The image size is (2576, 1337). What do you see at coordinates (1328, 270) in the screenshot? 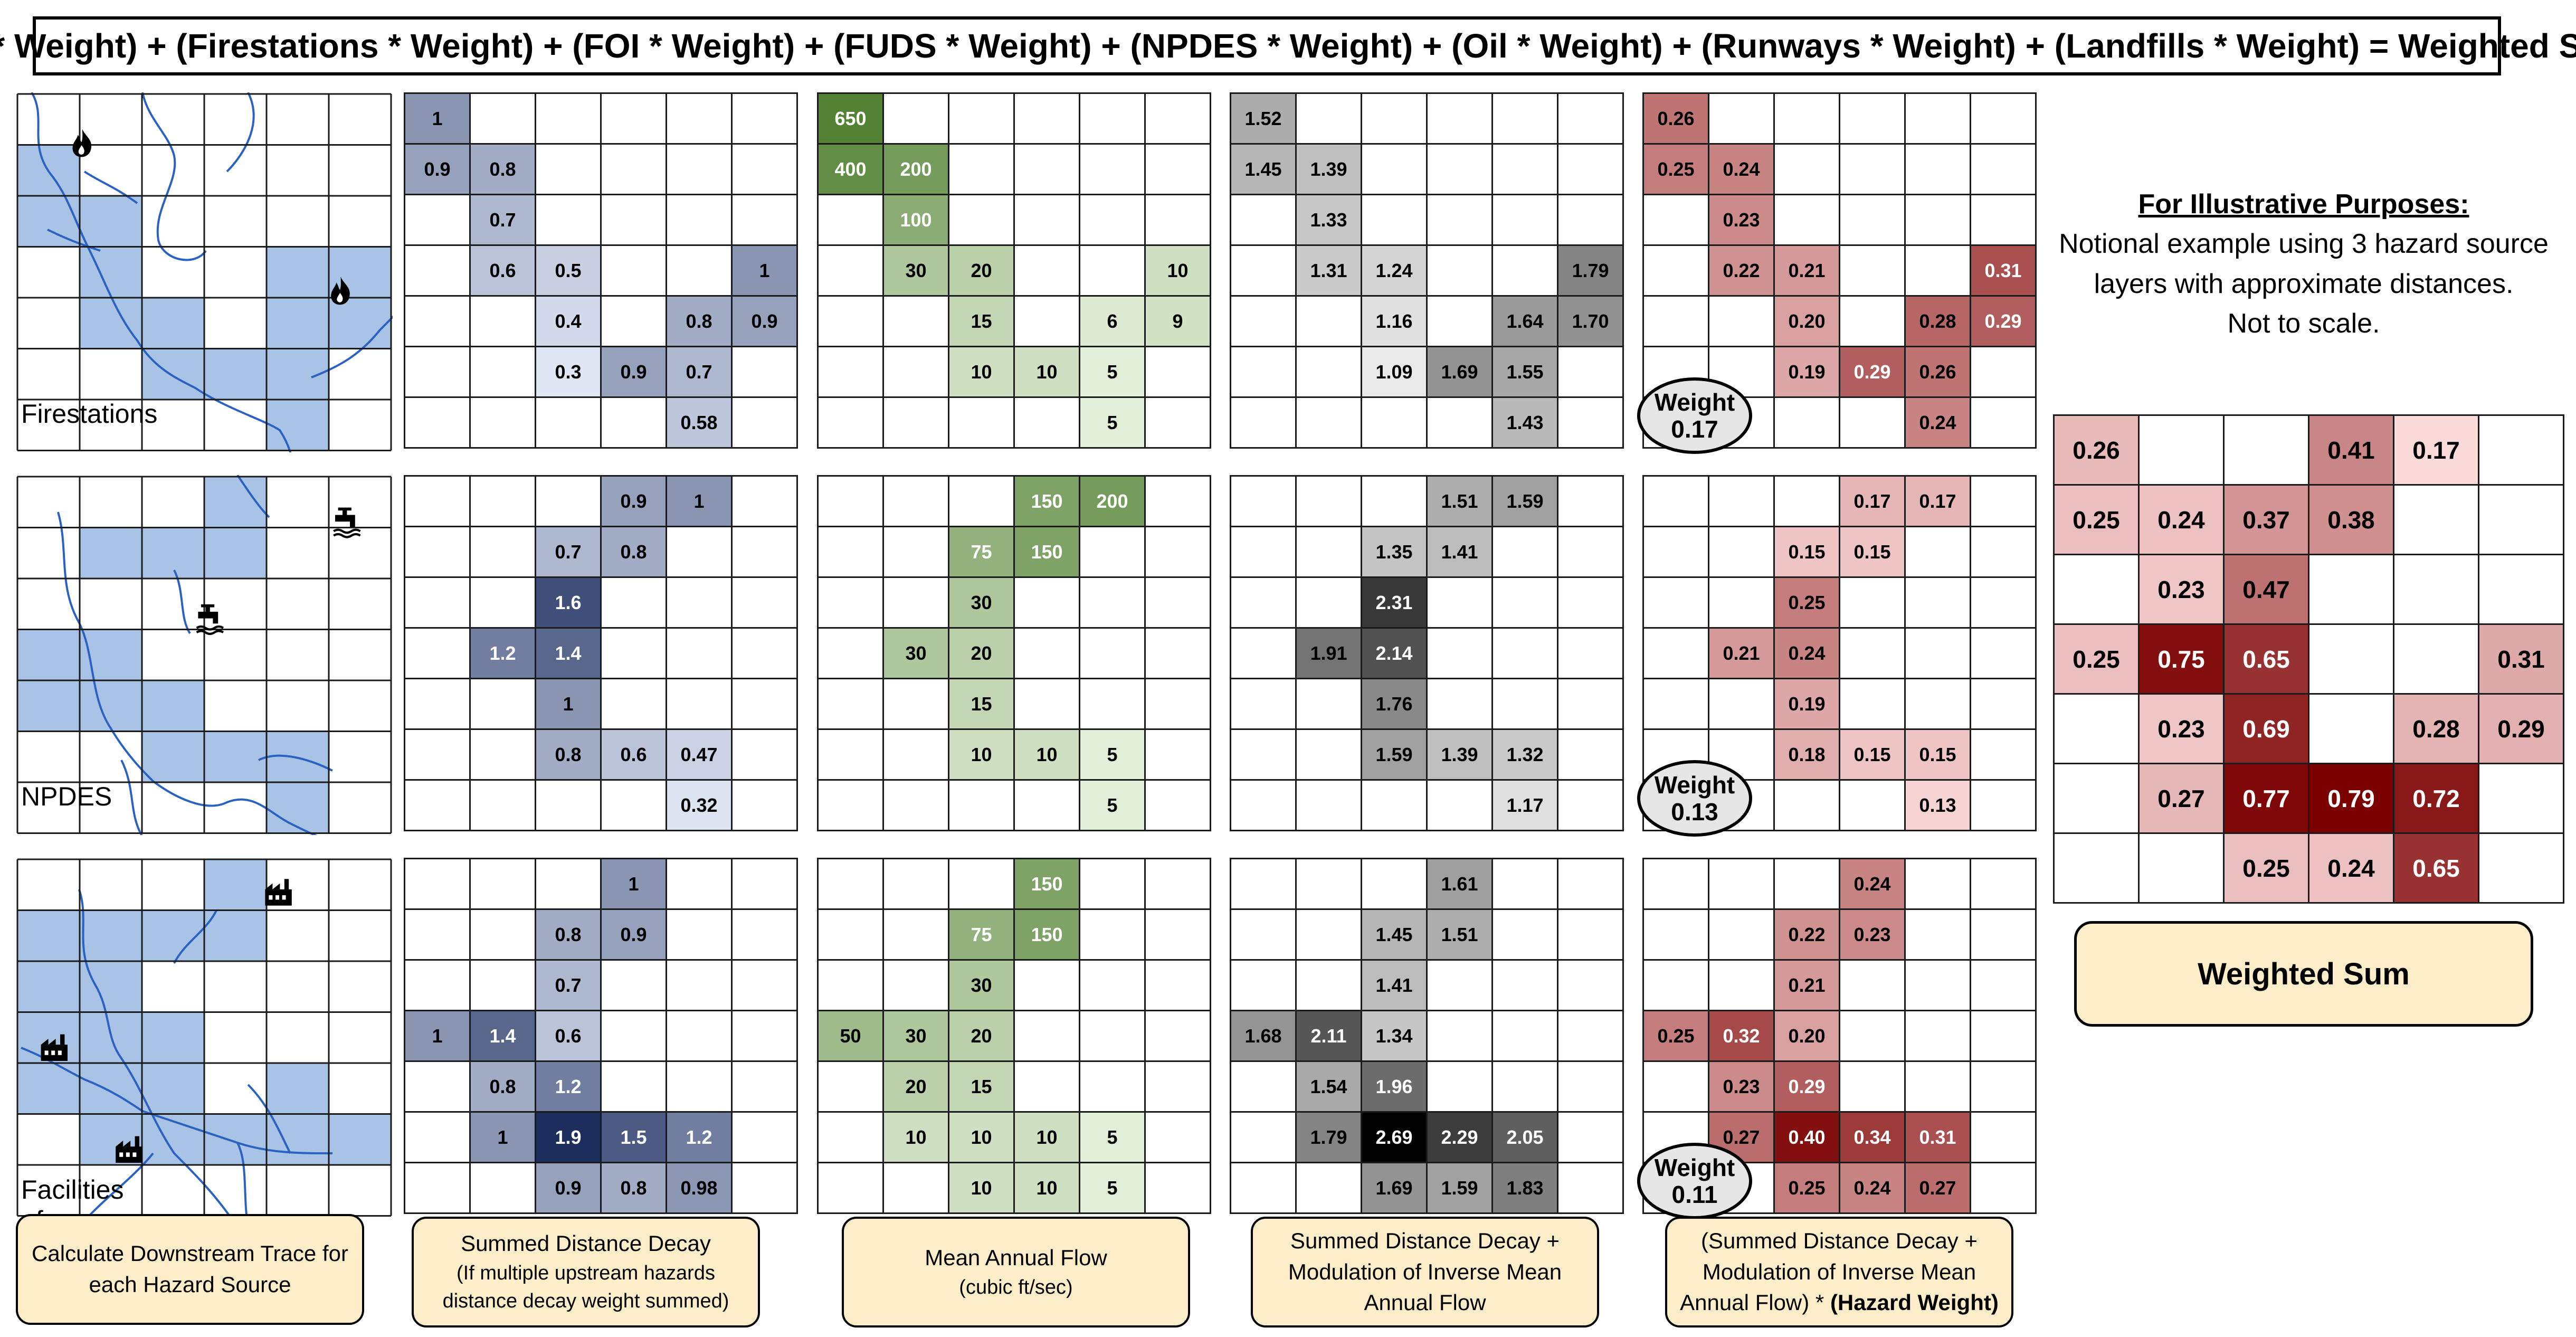
I see `grid-cell-value: 1.31` at bounding box center [1328, 270].